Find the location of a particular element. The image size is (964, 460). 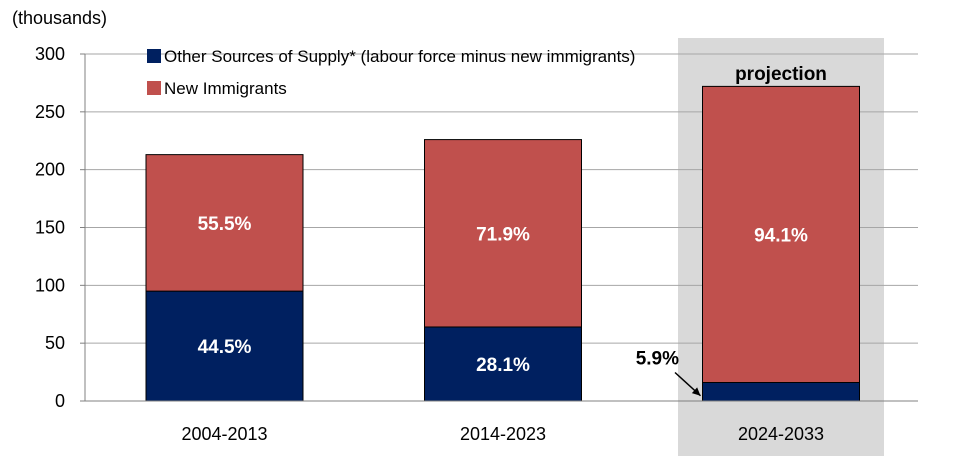

bar-segment-other-sources-2004-2013 is located at coordinates (224, 346).